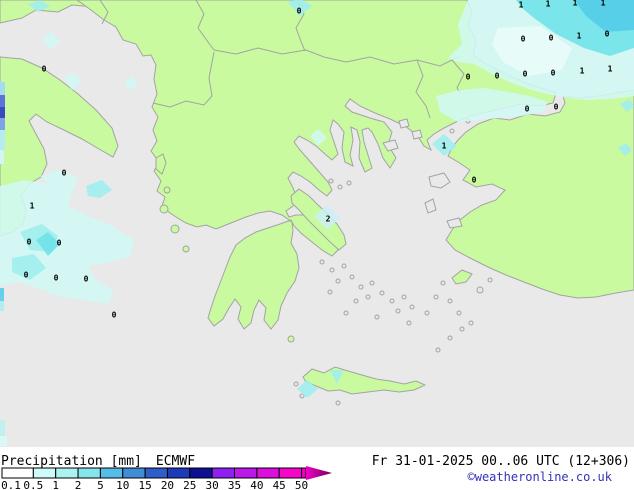 The height and width of the screenshot is (490, 634). Describe the element at coordinates (604, 16) in the screenshot. I see `precip-black-sea-dark` at that location.